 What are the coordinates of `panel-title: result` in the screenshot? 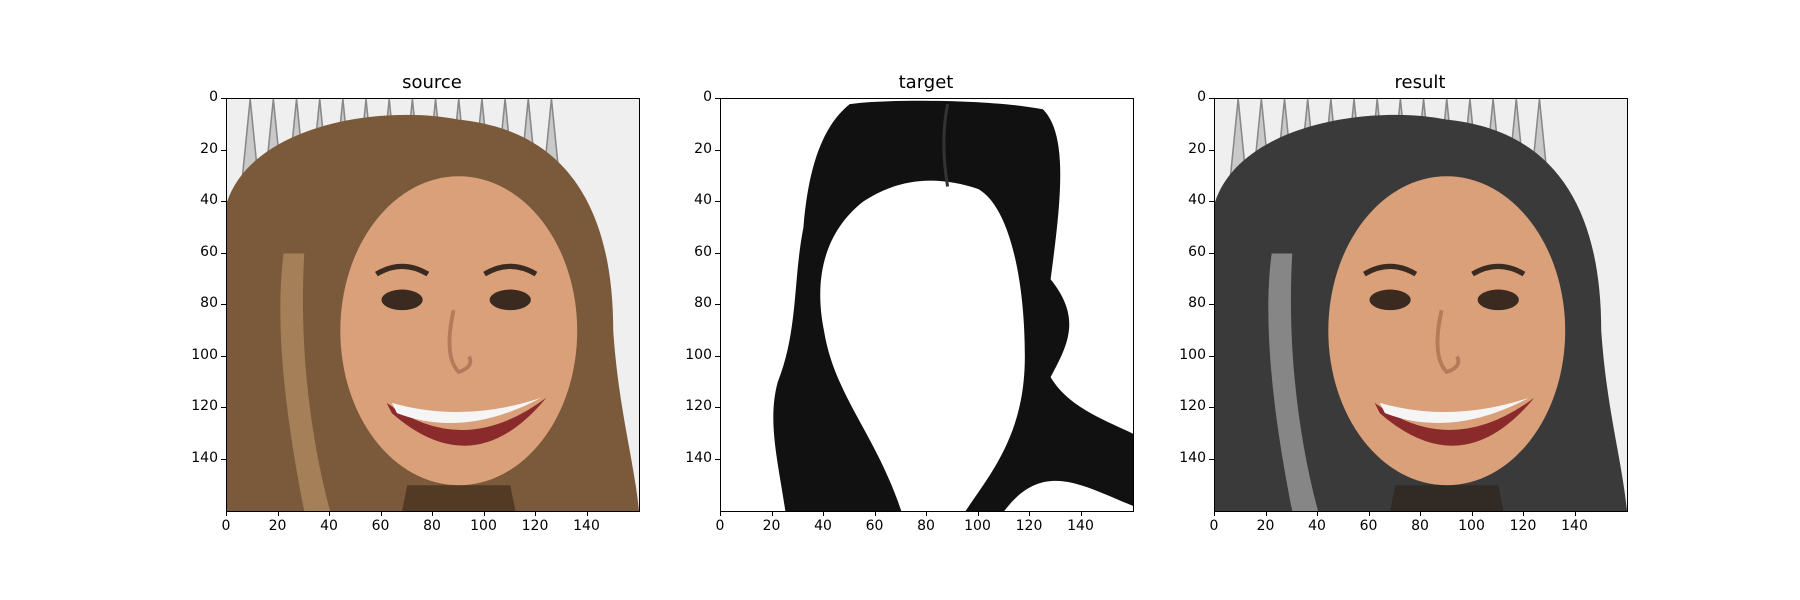 It's located at (1420, 82).